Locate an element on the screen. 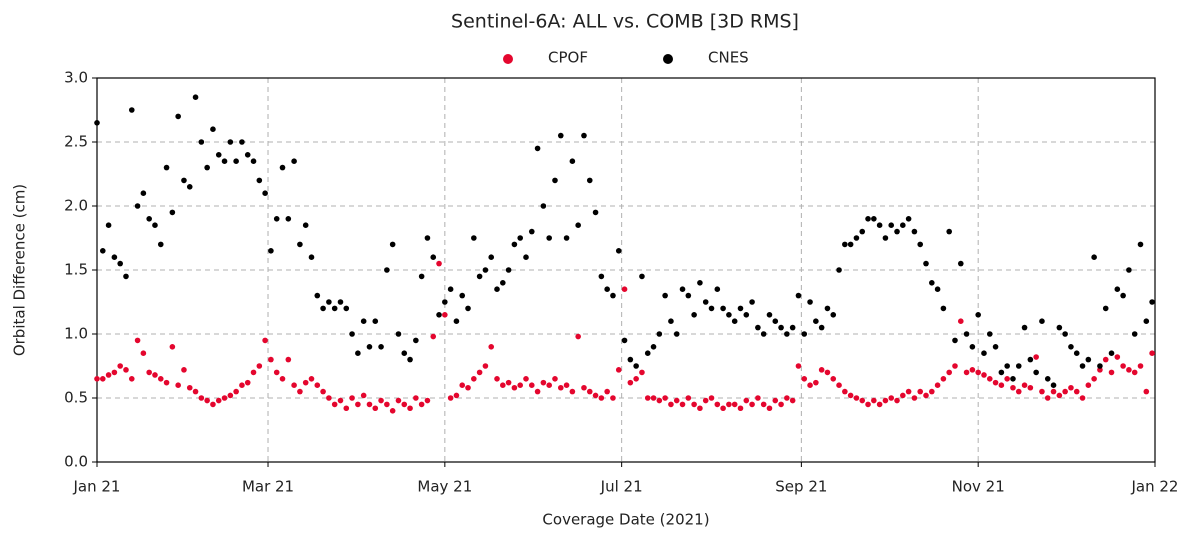  y-axis-label: Orbital Difference (cm) is located at coordinates (20, 270).